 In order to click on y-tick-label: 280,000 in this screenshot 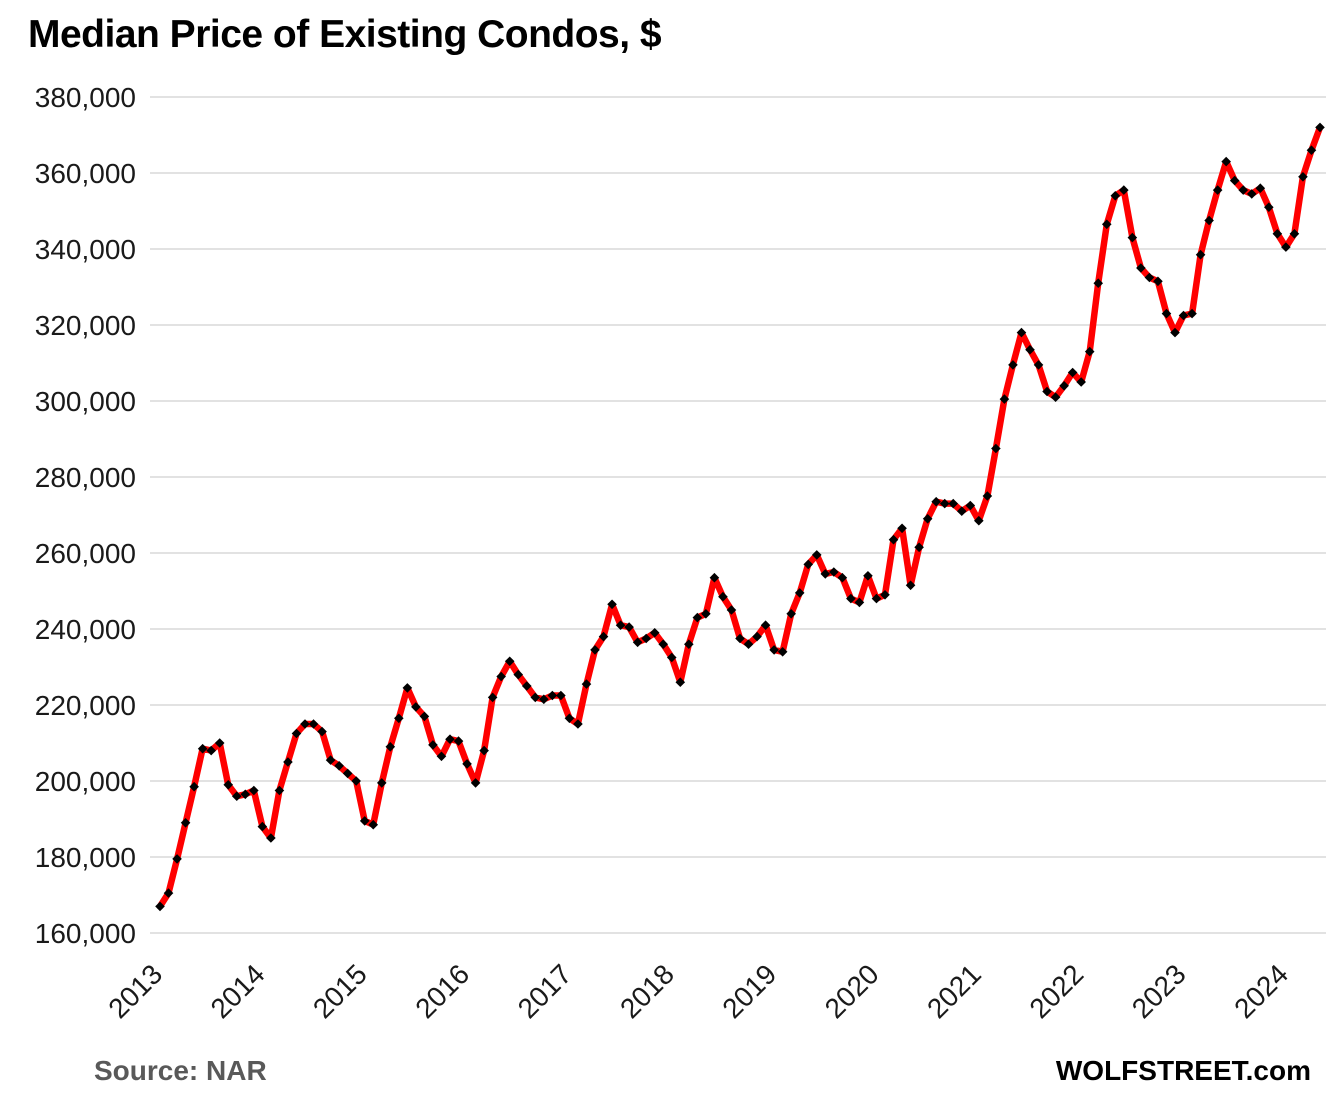, I will do `click(85, 477)`.